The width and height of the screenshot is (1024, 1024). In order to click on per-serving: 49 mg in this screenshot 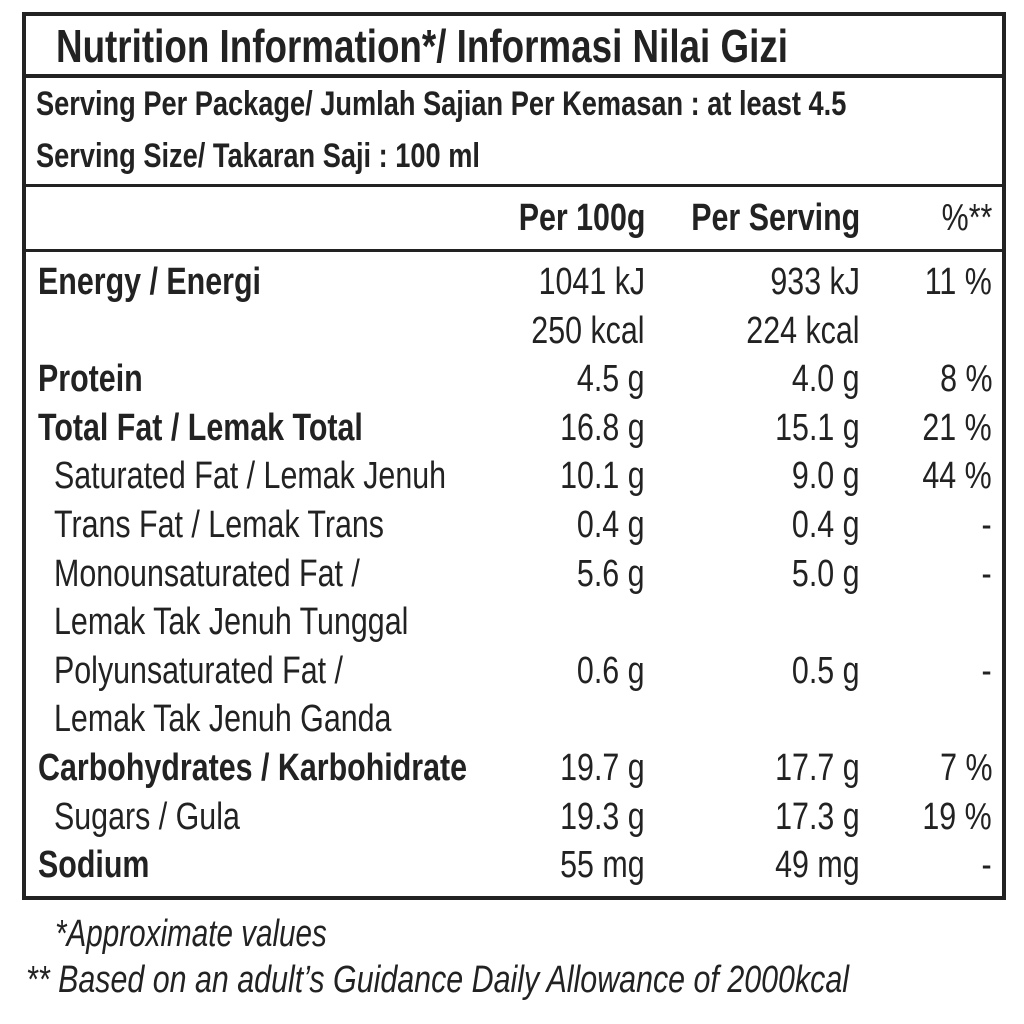, I will do `click(818, 865)`.